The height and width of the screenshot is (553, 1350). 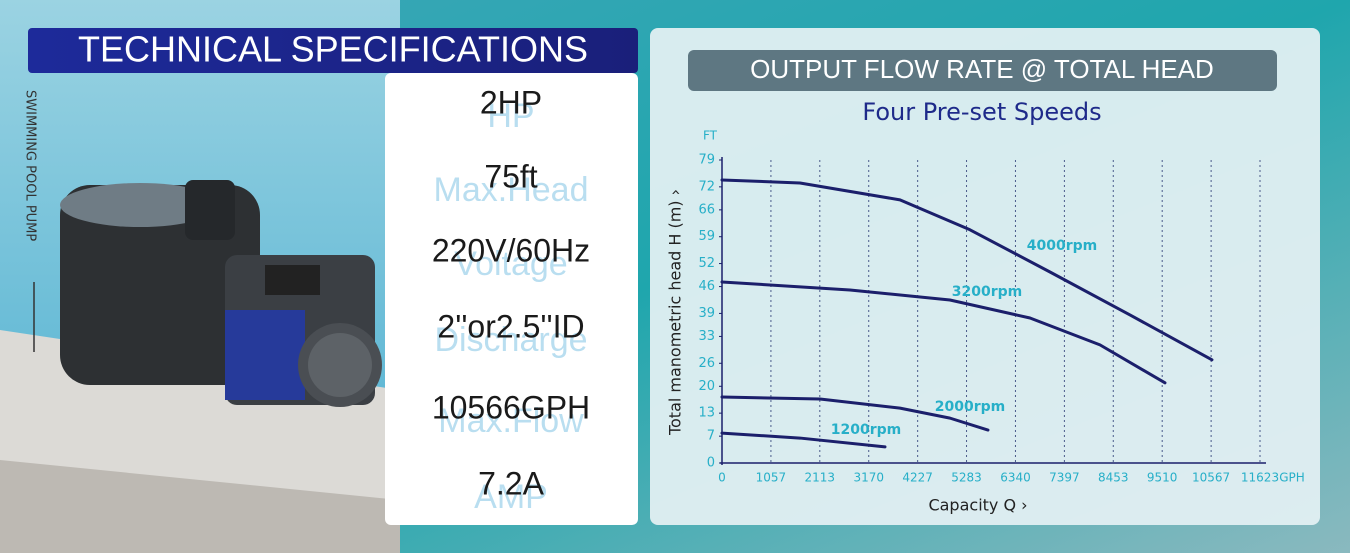 What do you see at coordinates (706, 236) in the screenshot?
I see `y-tick-label: 59` at bounding box center [706, 236].